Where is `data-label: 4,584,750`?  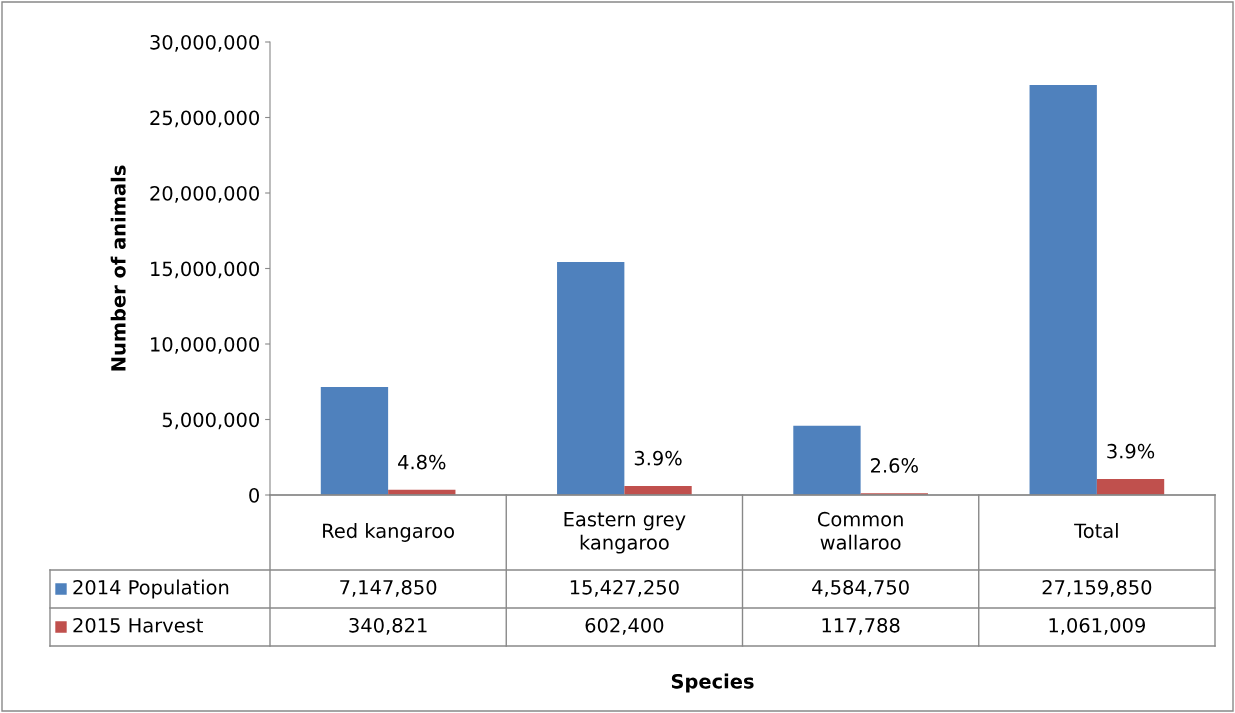
data-label: 4,584,750 is located at coordinates (860, 588).